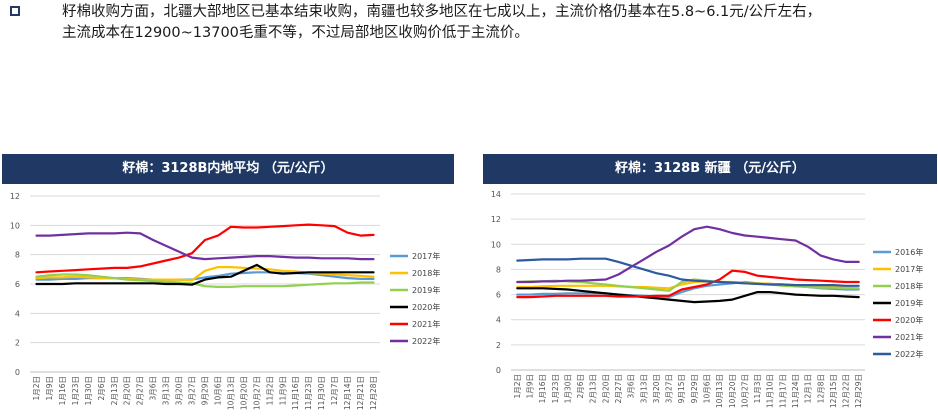 The width and height of the screenshot is (938, 419). Describe the element at coordinates (269, 390) in the screenshot. I see `x-tick-label: 11月2日` at that location.